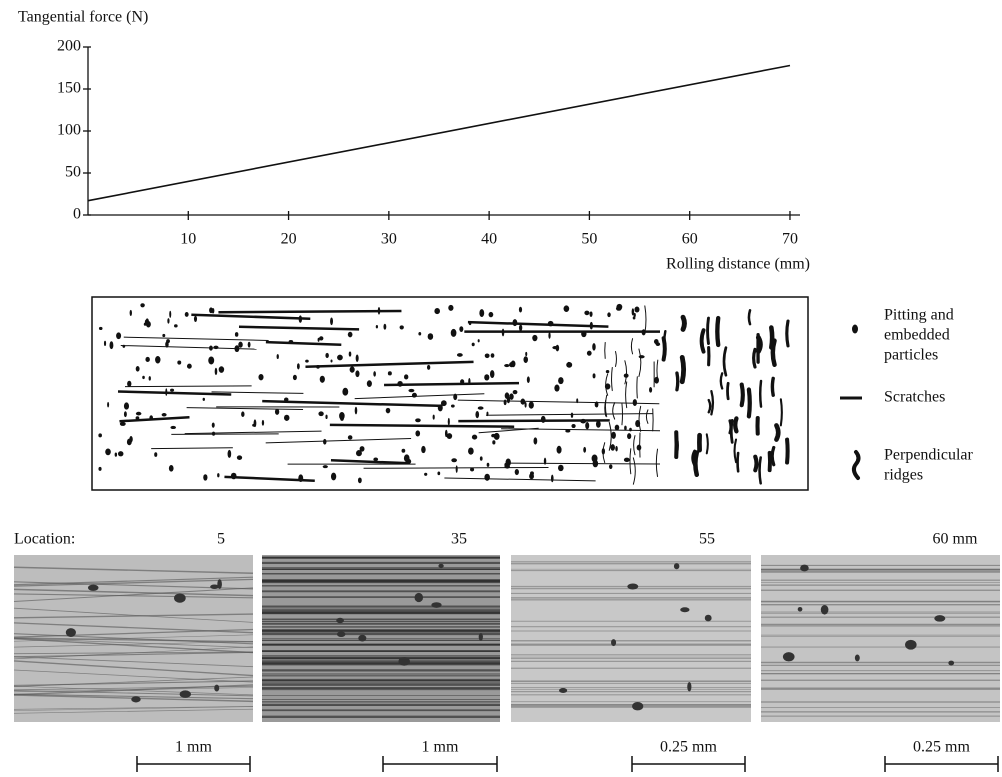 The height and width of the screenshot is (777, 1002). I want to click on location-value: 60 mm, so click(955, 539).